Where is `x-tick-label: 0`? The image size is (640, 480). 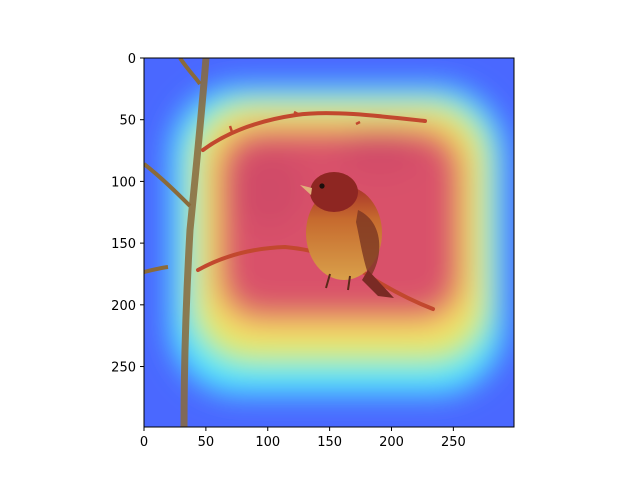
x-tick-label: 0 is located at coordinates (144, 442).